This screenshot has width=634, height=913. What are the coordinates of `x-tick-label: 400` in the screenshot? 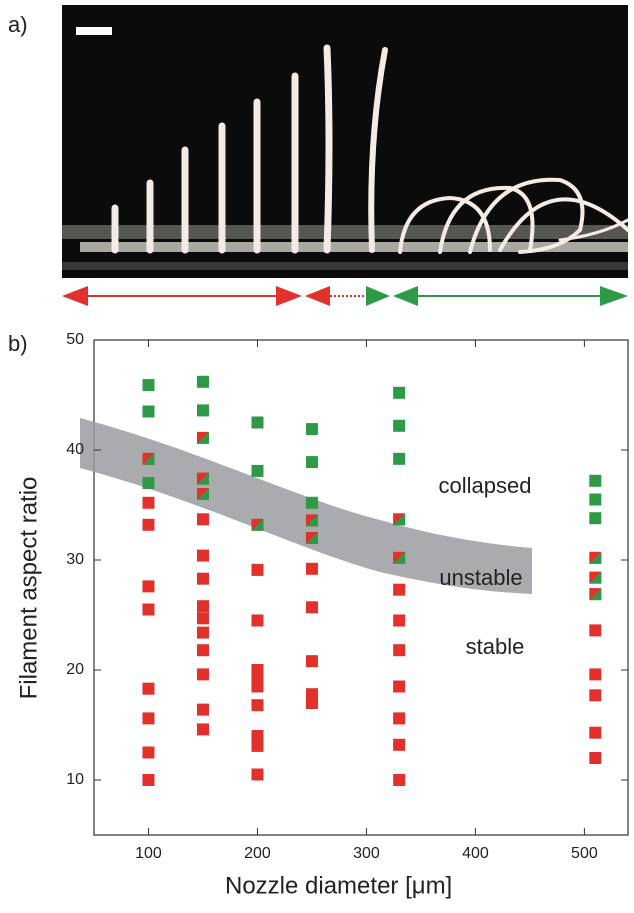 It's located at (475, 853).